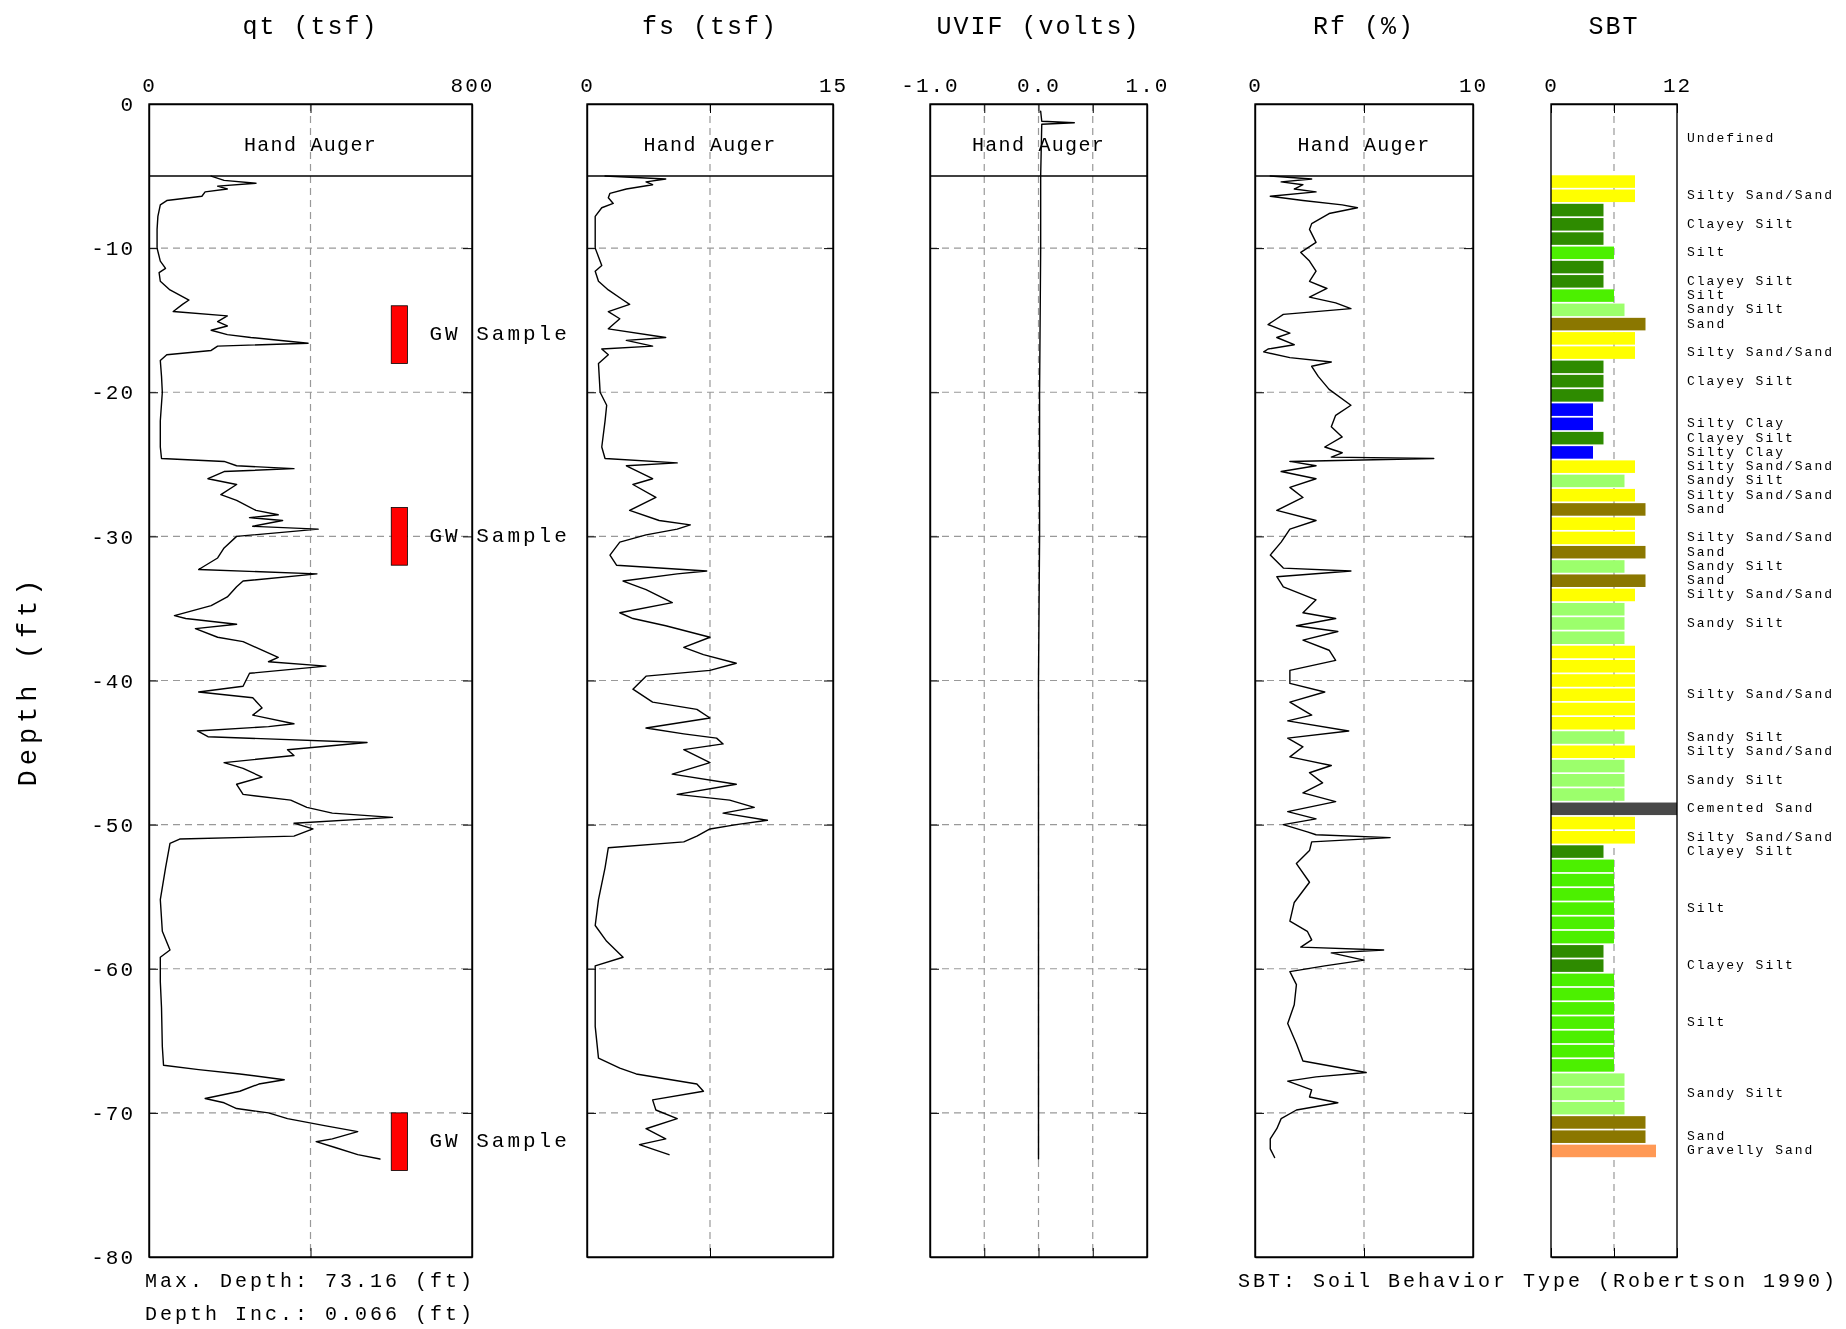 The width and height of the screenshot is (1846, 1329). Describe the element at coordinates (113, 394) in the screenshot. I see `y-tick-label: -20` at that location.